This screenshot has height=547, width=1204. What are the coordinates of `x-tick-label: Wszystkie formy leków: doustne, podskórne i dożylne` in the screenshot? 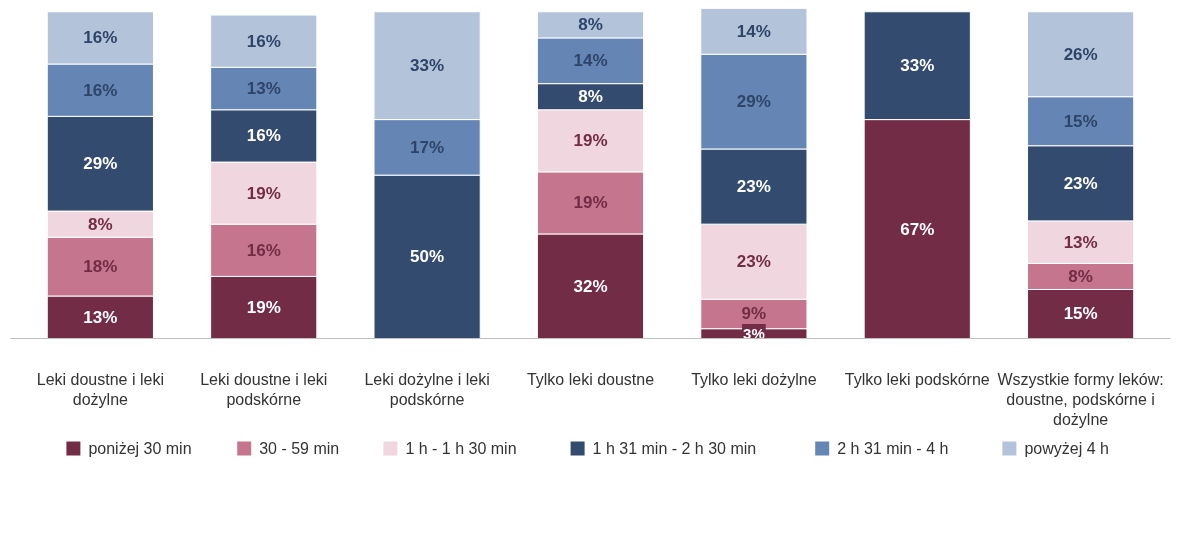 It's located at (1080, 399).